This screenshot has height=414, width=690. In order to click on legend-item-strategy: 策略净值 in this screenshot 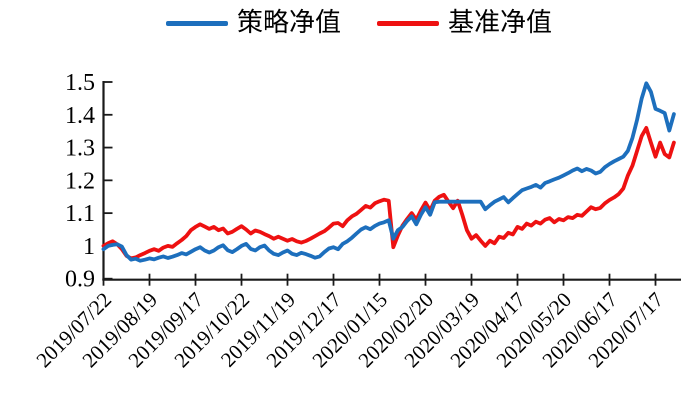, I will do `click(253, 22)`.